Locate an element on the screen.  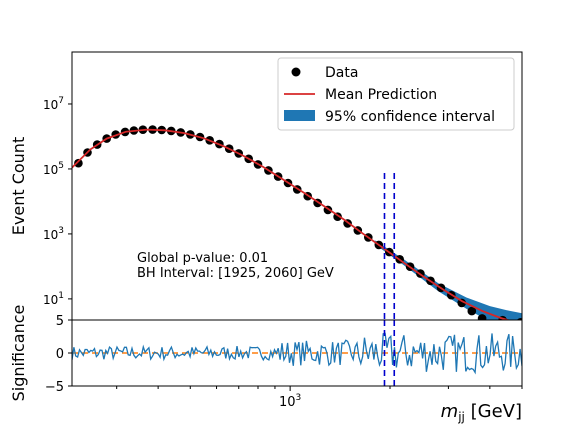
confidence-band is located at coordinates (448, 280).